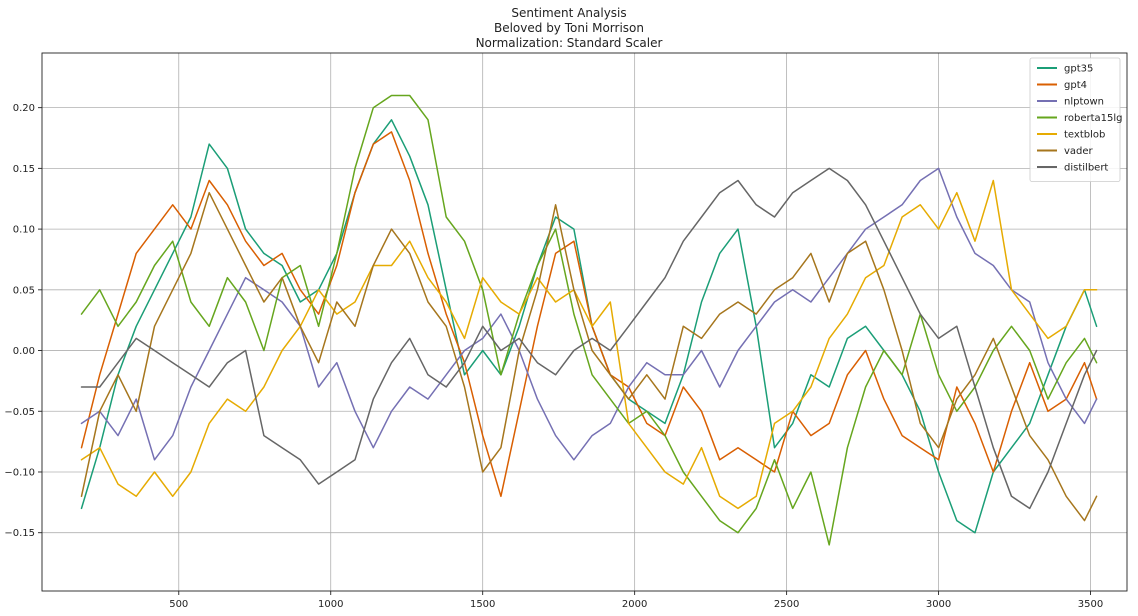 Image resolution: width=1138 pixels, height=616 pixels. Describe the element at coordinates (786, 604) in the screenshot. I see `x-tick-label: 2500` at that location.